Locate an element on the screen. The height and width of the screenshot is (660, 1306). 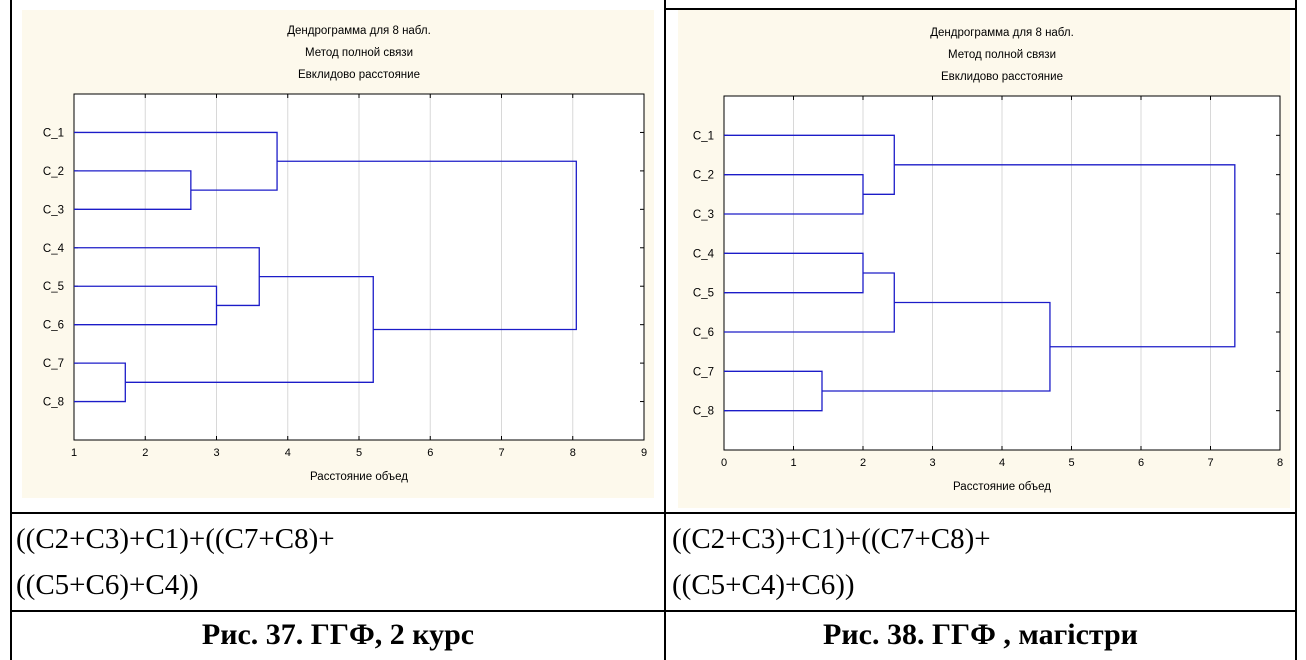
right-formula-line2: ((C5+C4)+C6)) is located at coordinates (763, 585).